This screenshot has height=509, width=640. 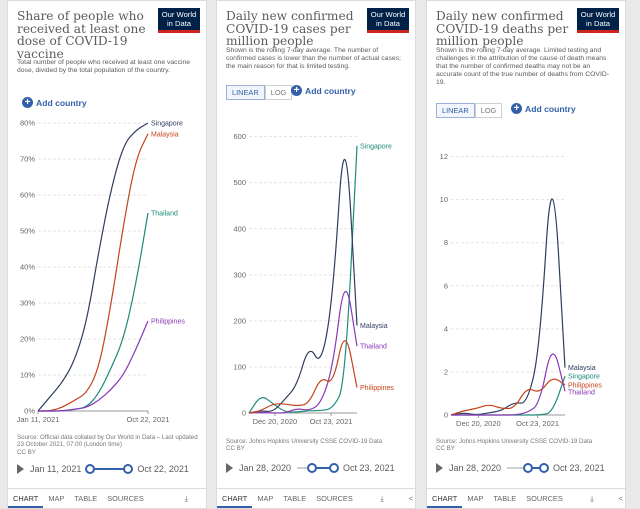 I want to click on timeline-start: Jan 11, 2021, so click(x=56, y=469).